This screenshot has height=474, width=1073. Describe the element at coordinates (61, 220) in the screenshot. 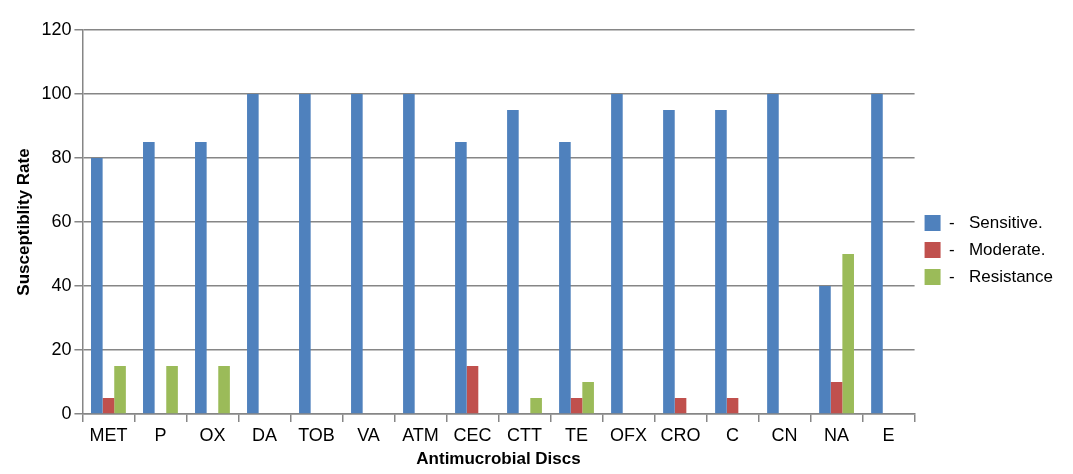

I see `y-tick-label: 60` at that location.